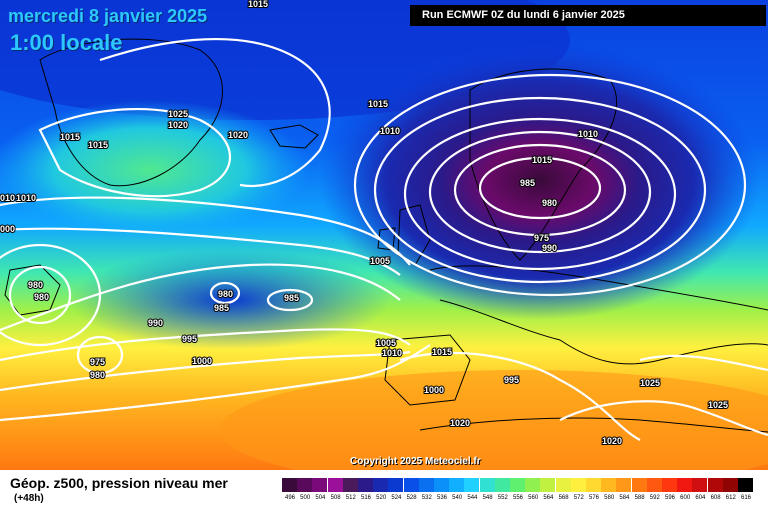 Image resolution: width=768 pixels, height=512 pixels. I want to click on scale-value-label: 516, so click(365, 498).